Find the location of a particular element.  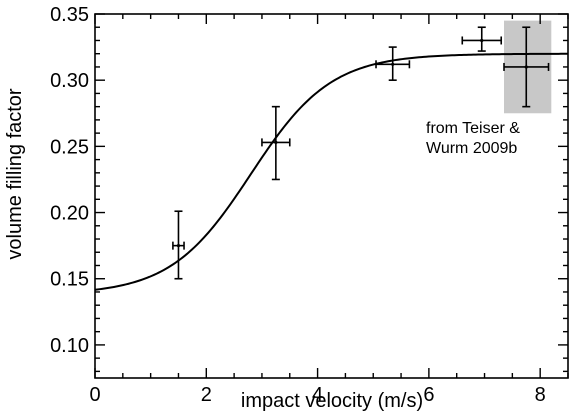

x-tick-label: 0 is located at coordinates (94, 395).